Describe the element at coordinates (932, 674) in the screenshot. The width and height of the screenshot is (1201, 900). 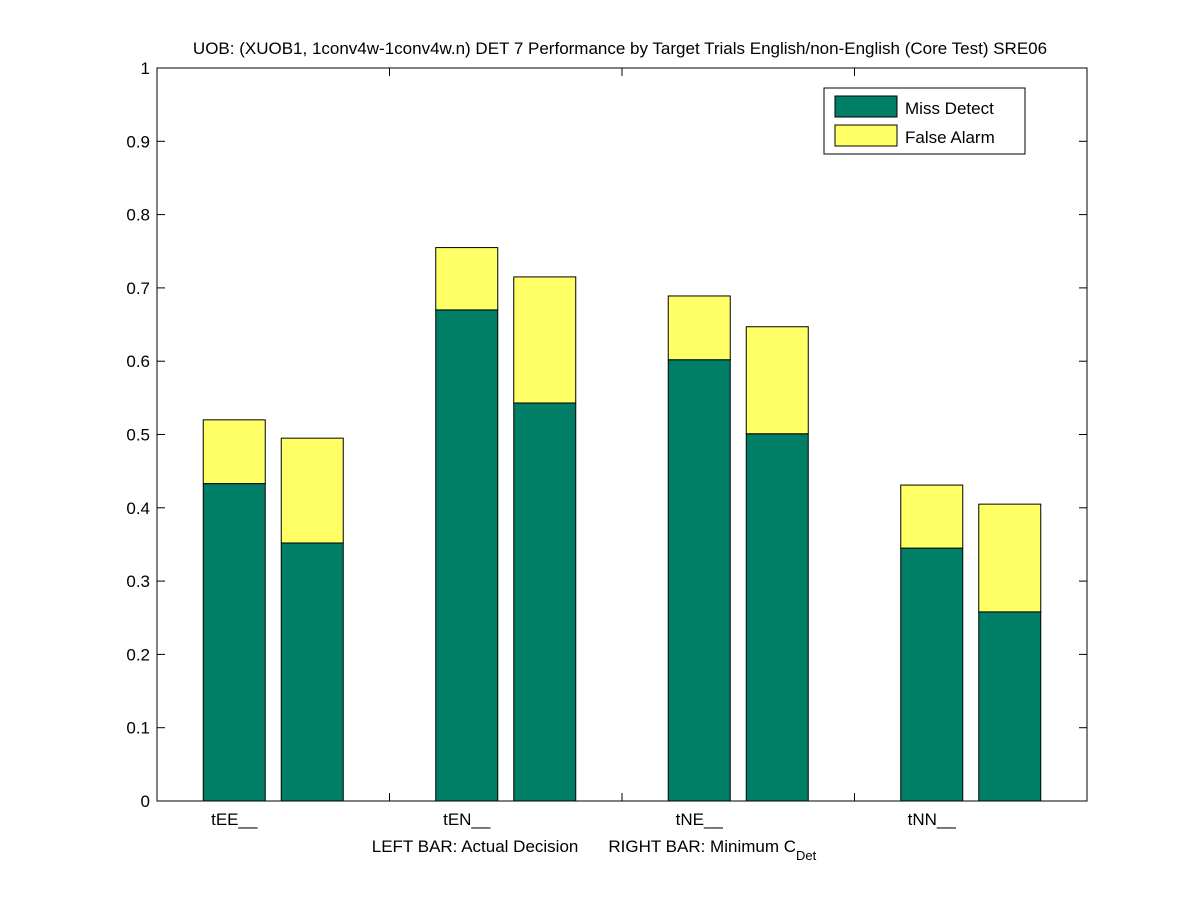
I see `bar-tnn-actual-miss-detect` at that location.